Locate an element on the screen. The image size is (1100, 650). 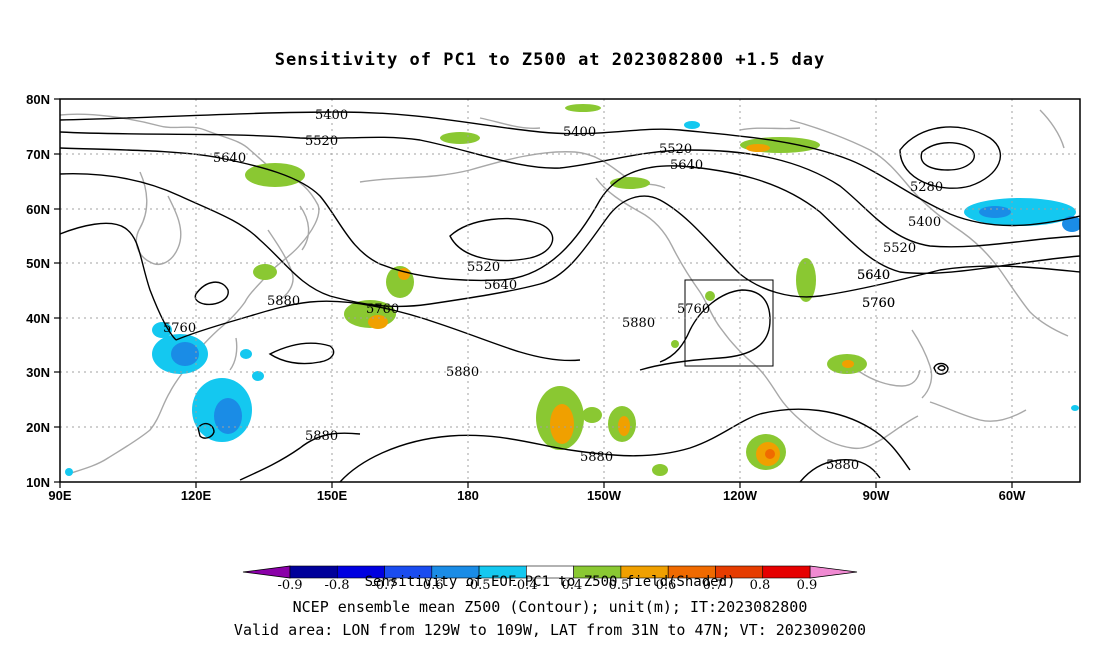
lon-label: 120W is located at coordinates (740, 495).